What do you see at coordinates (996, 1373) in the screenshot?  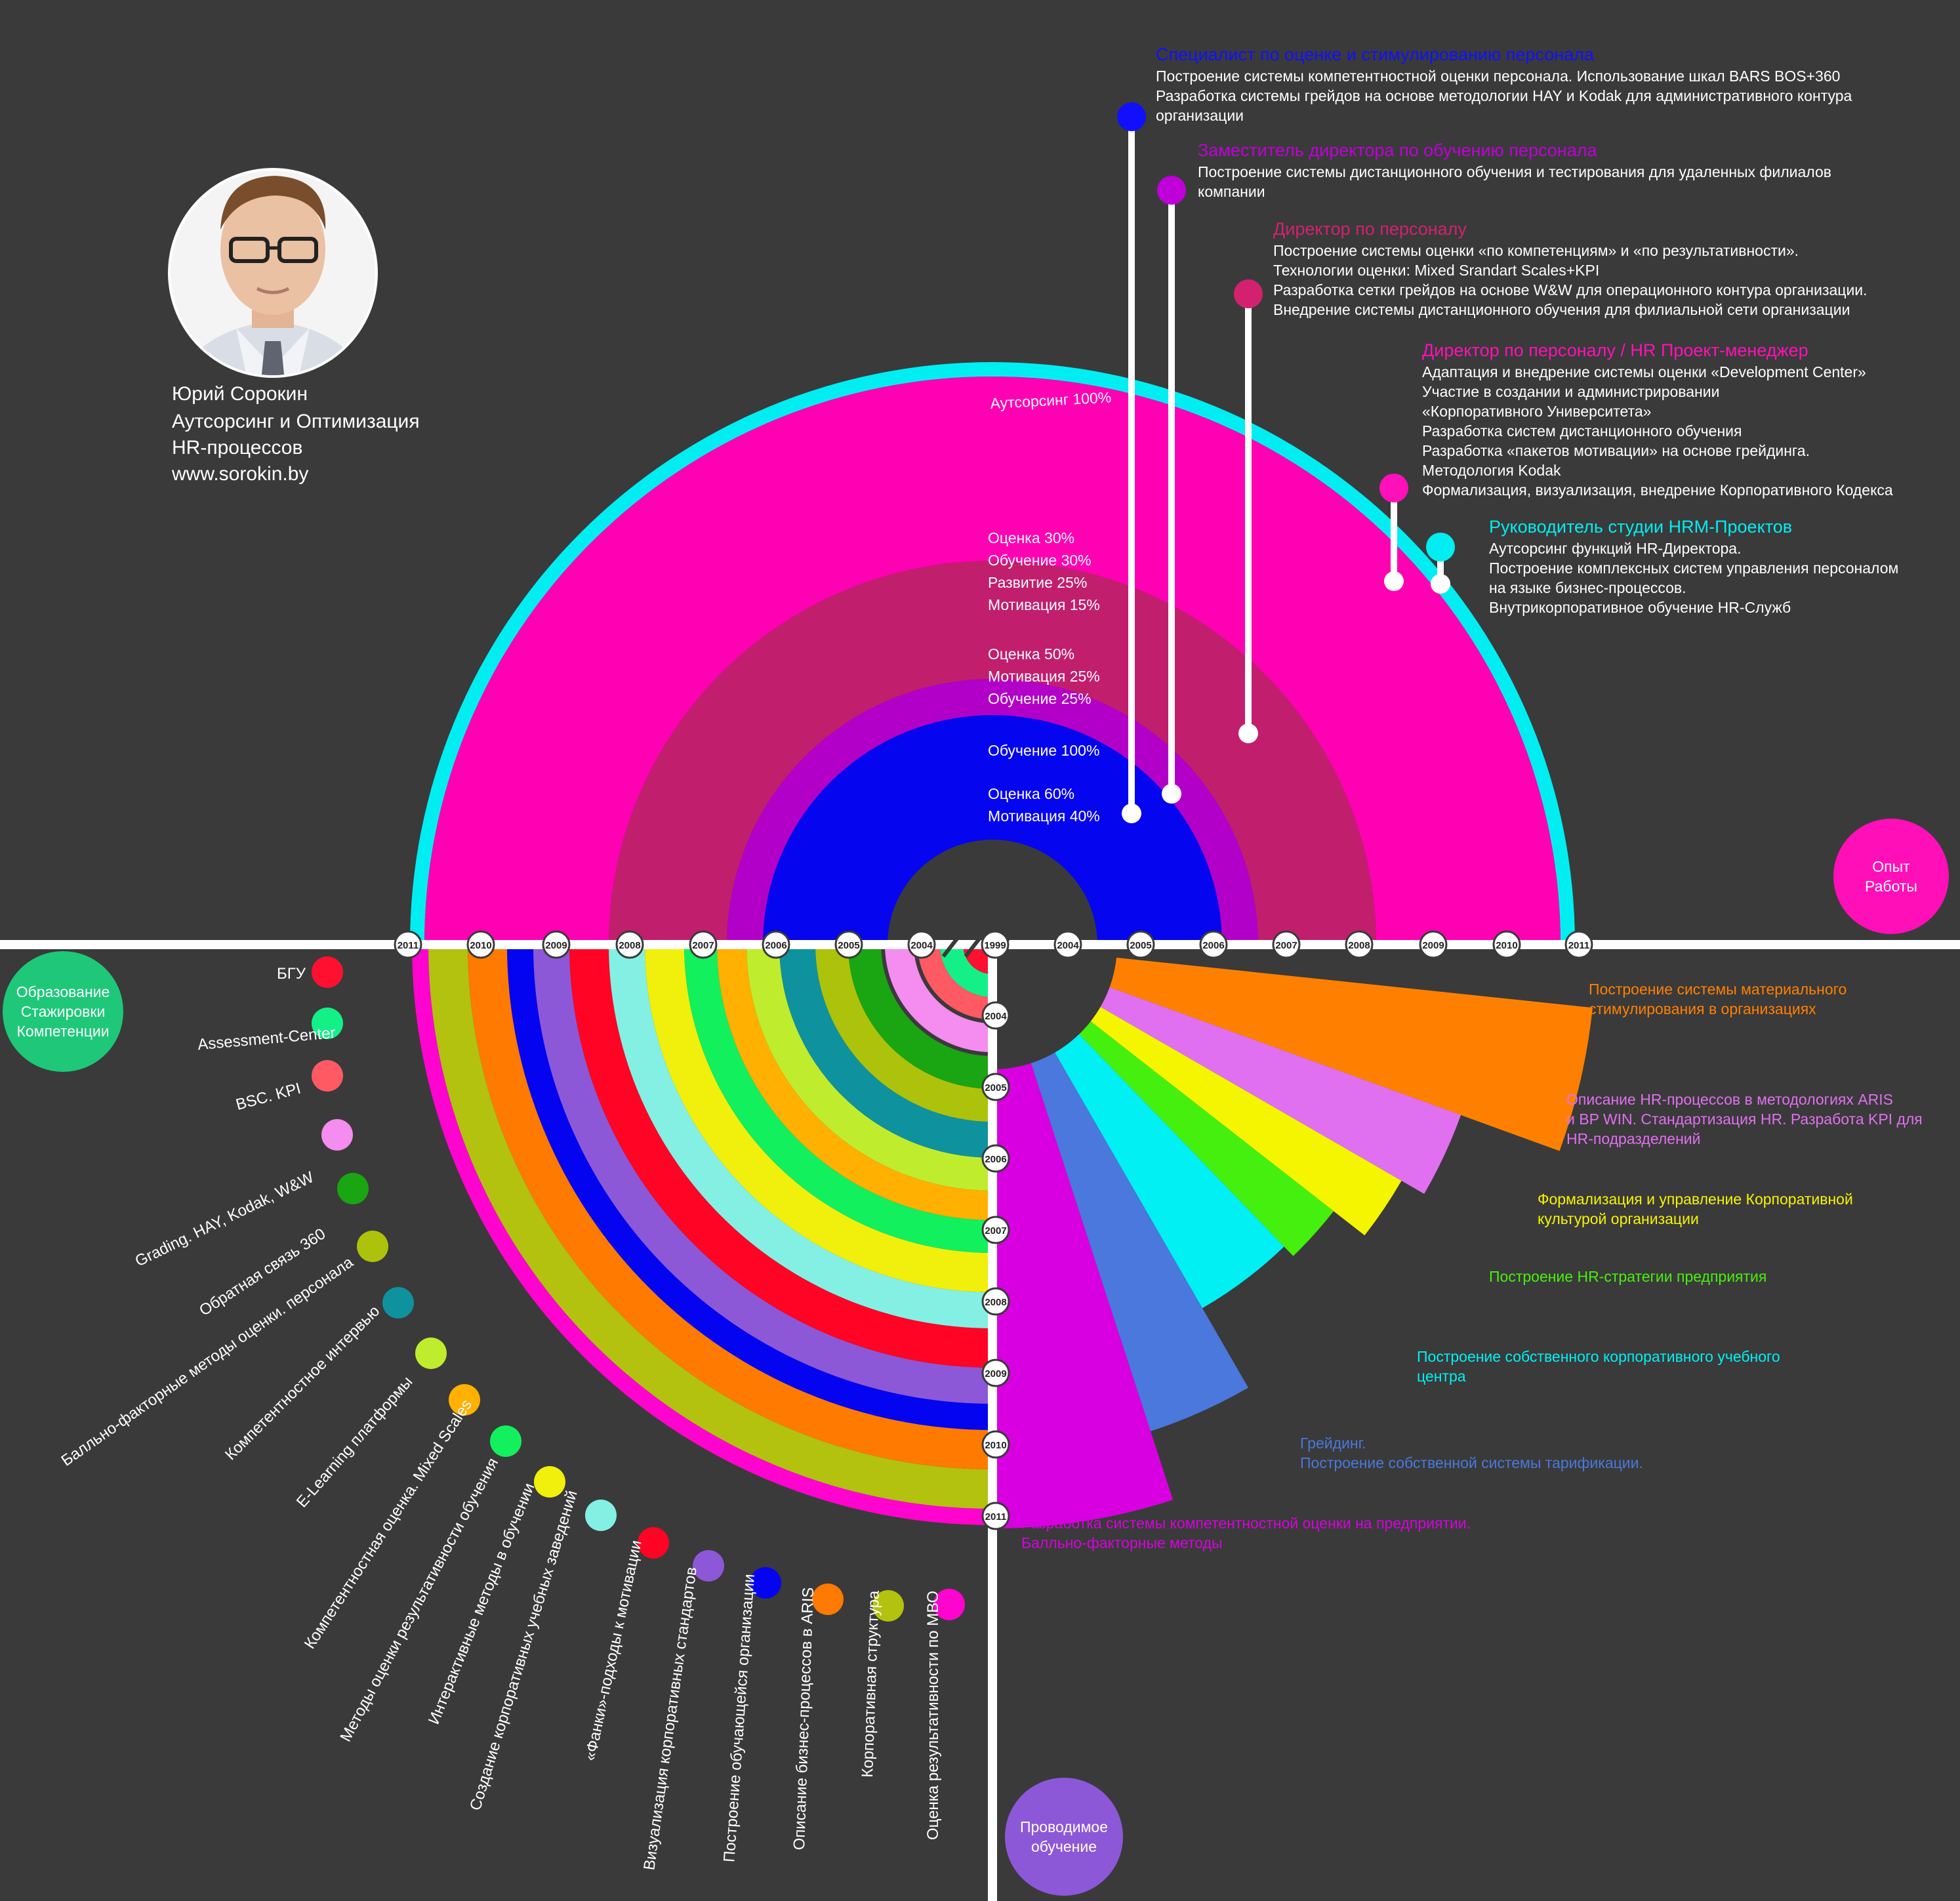 I see `year-marker: 2009` at bounding box center [996, 1373].